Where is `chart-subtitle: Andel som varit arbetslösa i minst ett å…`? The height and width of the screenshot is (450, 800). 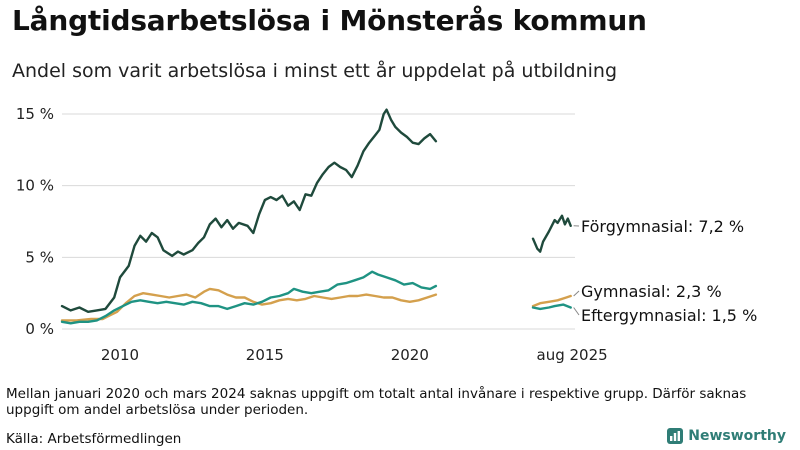 chart-subtitle: Andel som varit arbetslösa i minst ett å… is located at coordinates (315, 71).